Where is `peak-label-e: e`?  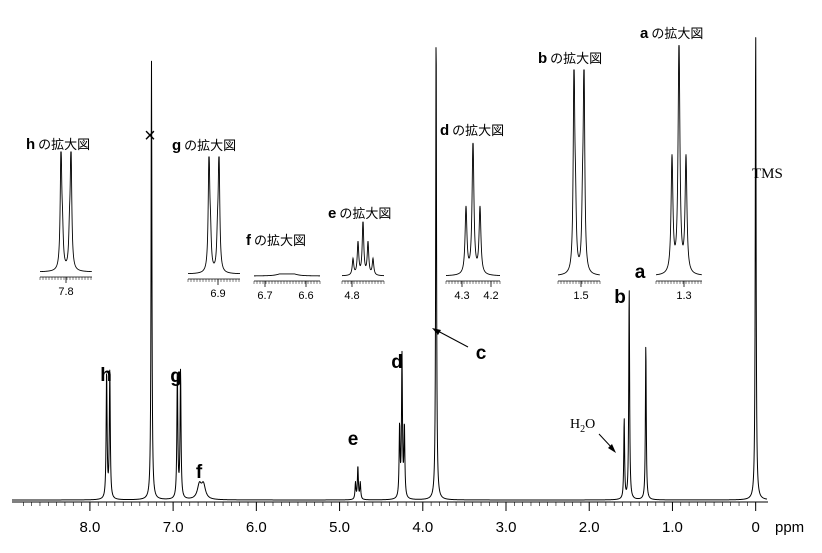 peak-label-e: e is located at coordinates (353, 439).